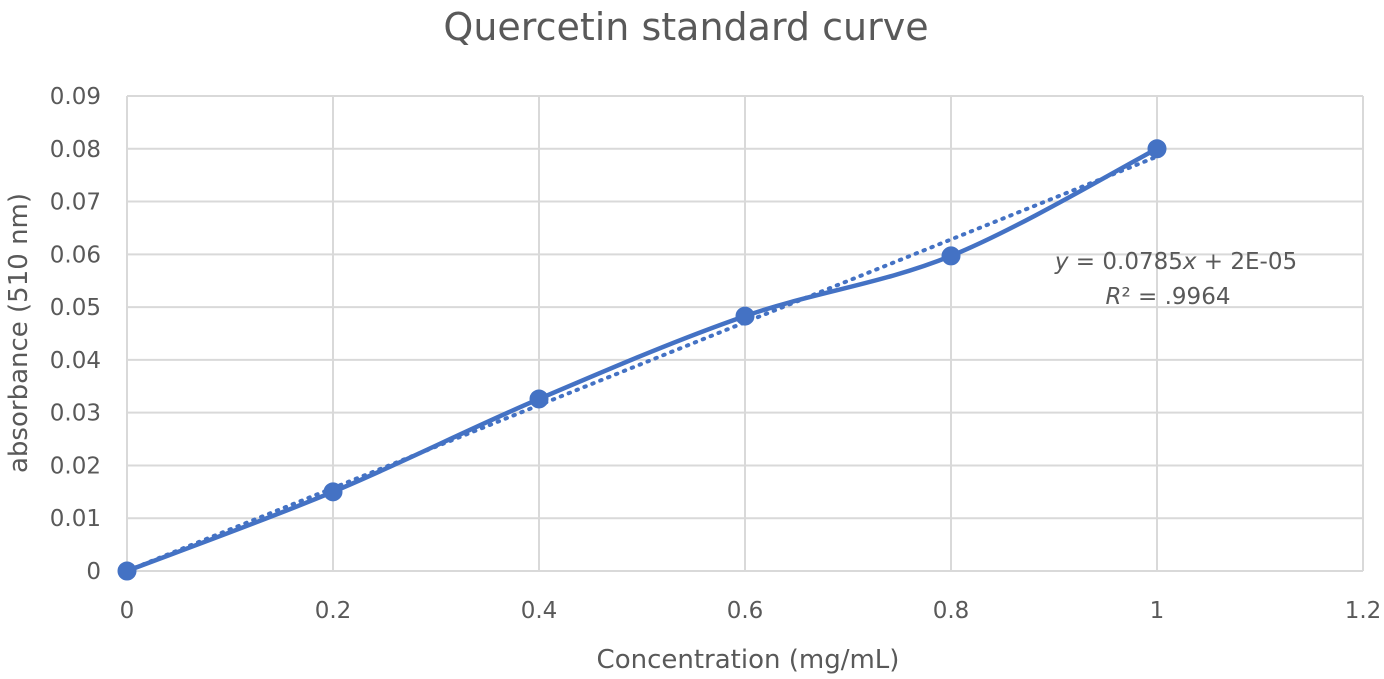 The width and height of the screenshot is (1384, 679). Describe the element at coordinates (1157, 611) in the screenshot. I see `x-tick-label: 1` at that location.